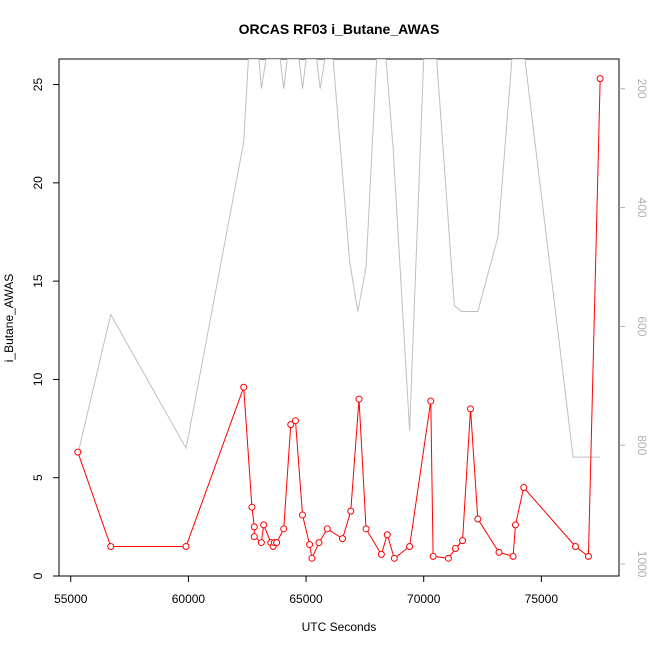 The width and height of the screenshot is (650, 650). Describe the element at coordinates (642, 208) in the screenshot. I see `y2-tick-label: 400` at that location.